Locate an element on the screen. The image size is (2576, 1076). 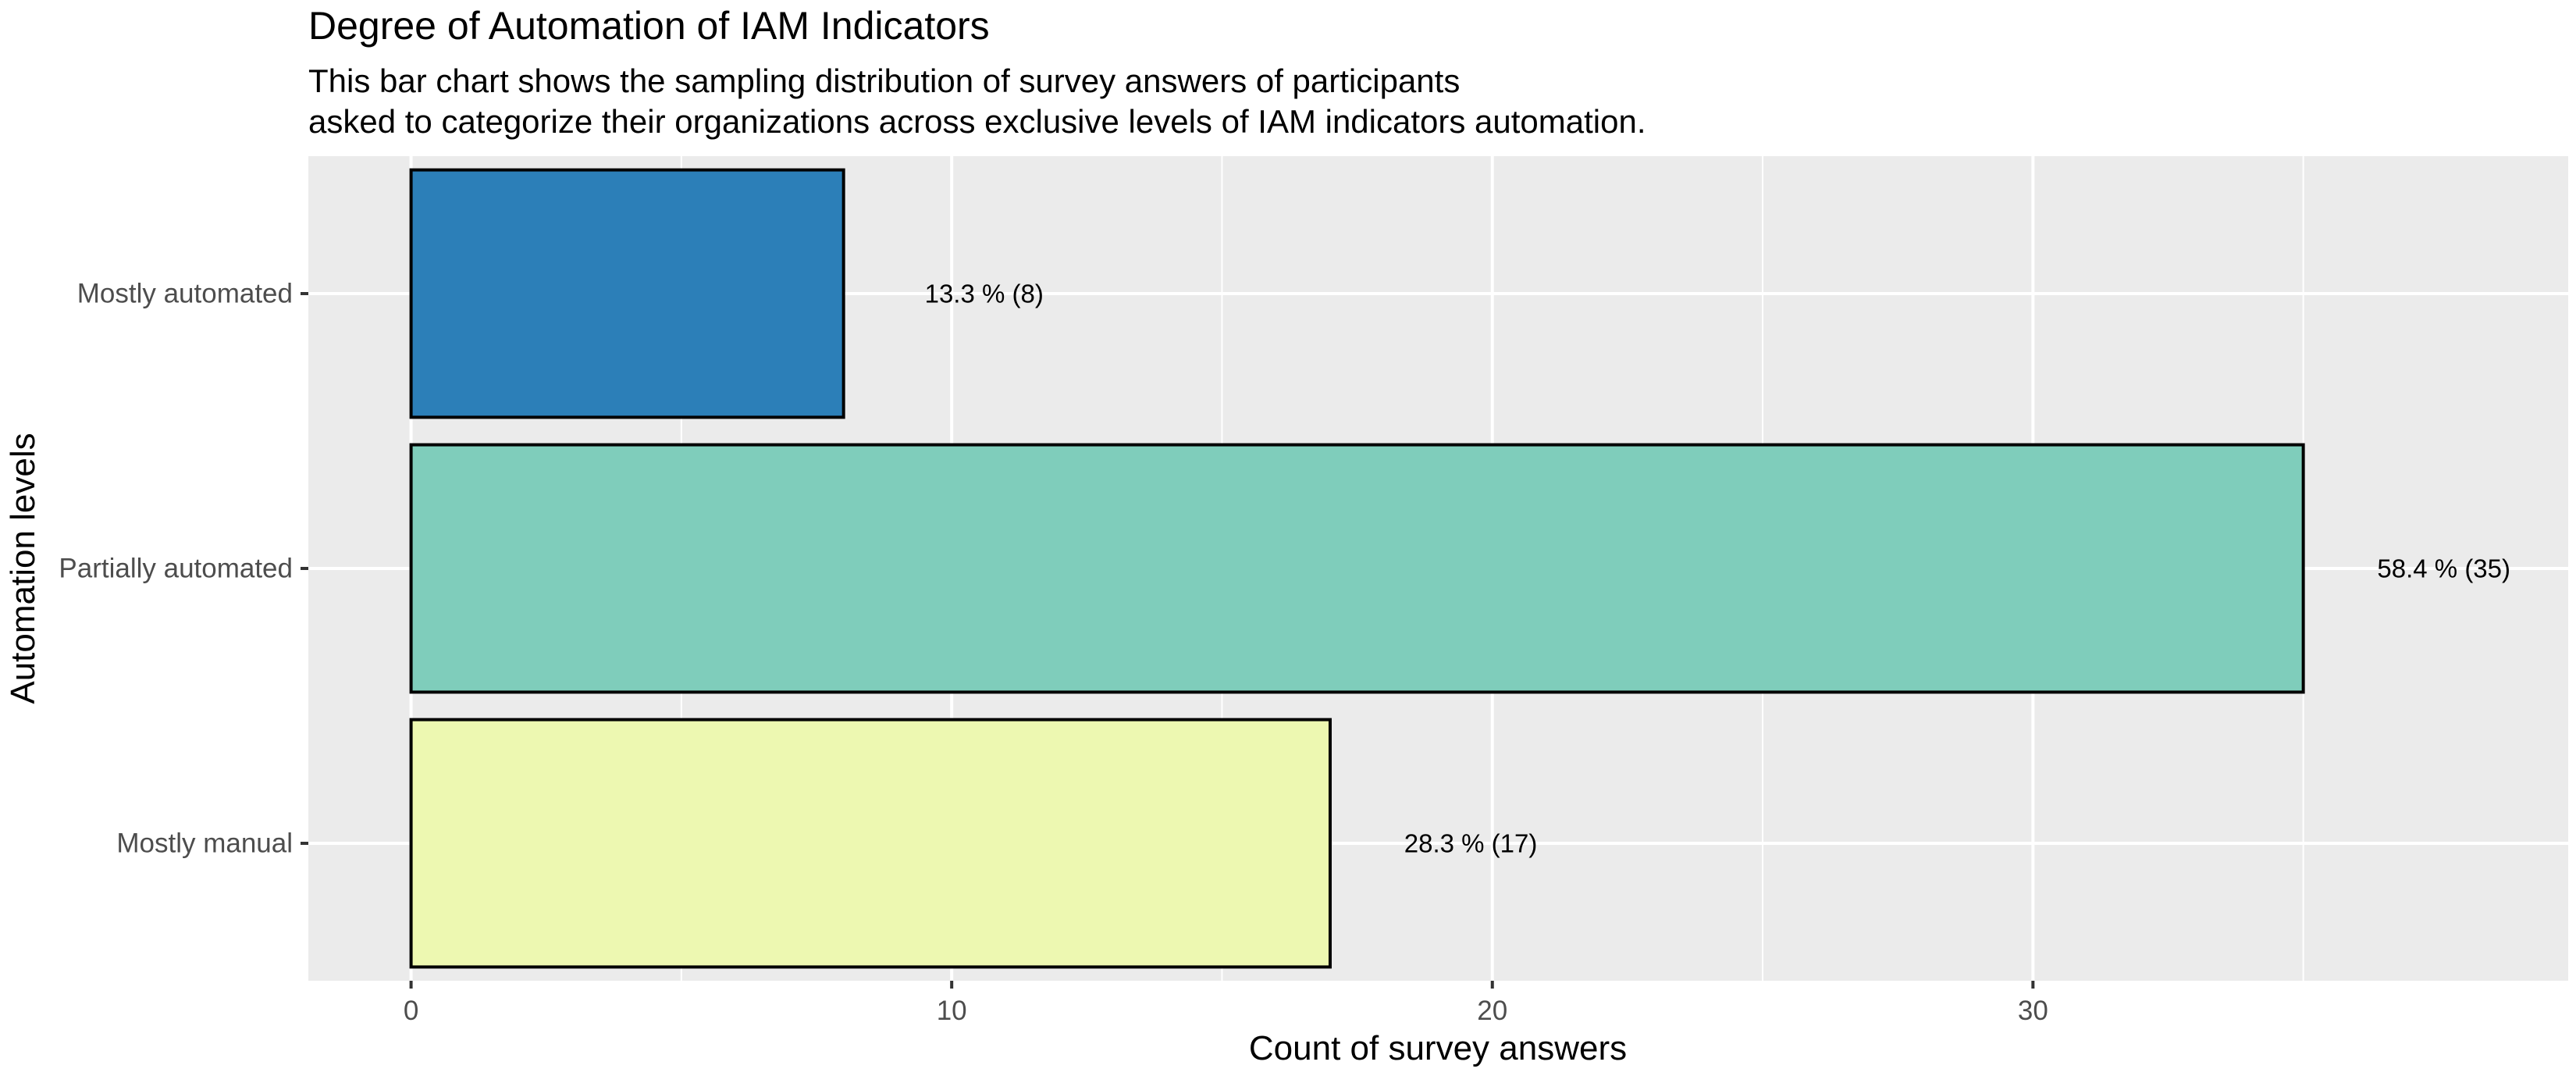
bar-data-label: 28.3 % (17) is located at coordinates (1471, 843).